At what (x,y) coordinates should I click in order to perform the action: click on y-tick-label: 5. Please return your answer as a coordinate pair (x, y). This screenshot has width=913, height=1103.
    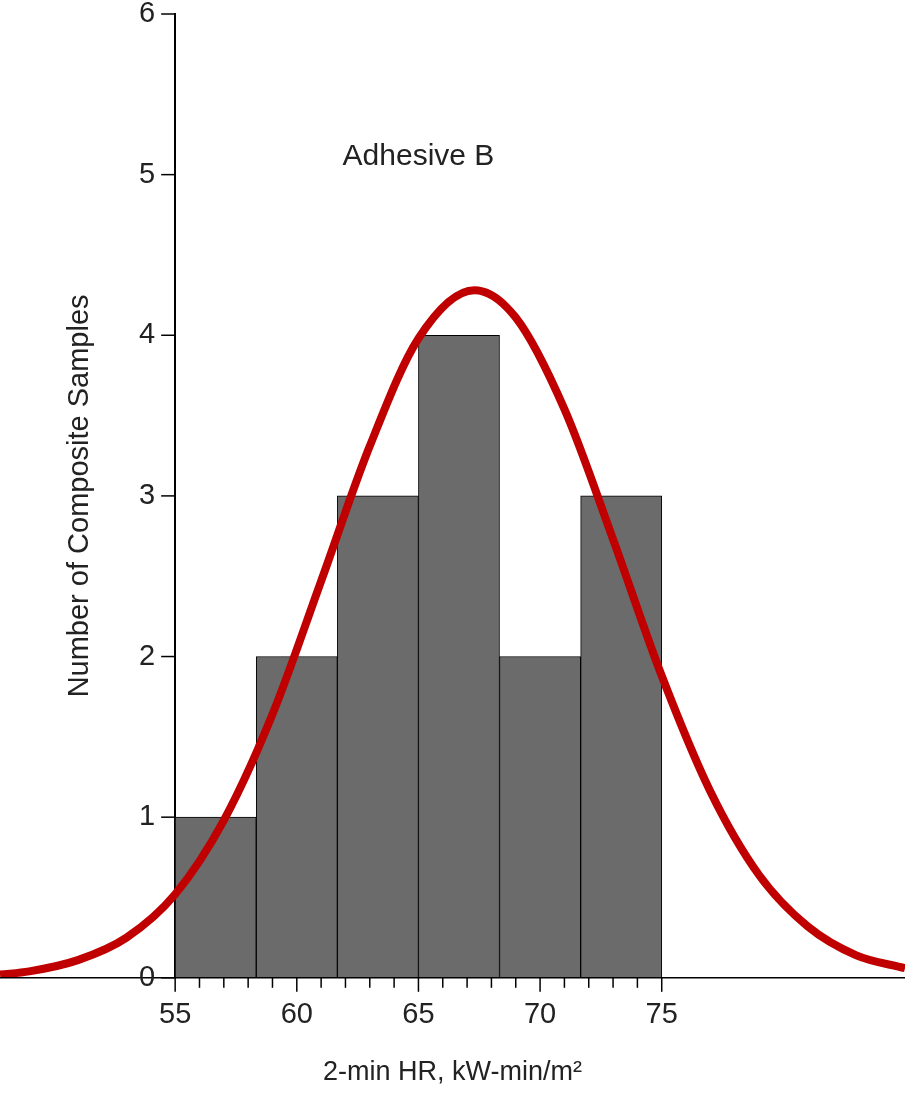
    Looking at the image, I should click on (147, 172).